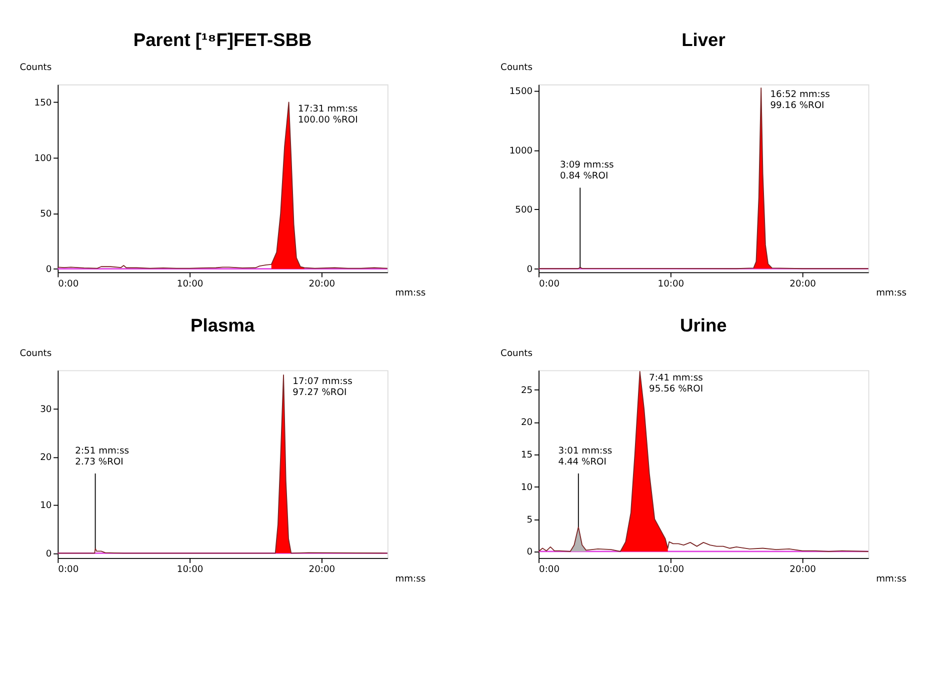  Describe the element at coordinates (322, 387) in the screenshot. I see `annotation: 17:07 mm:ss 97.27 %ROI` at that location.